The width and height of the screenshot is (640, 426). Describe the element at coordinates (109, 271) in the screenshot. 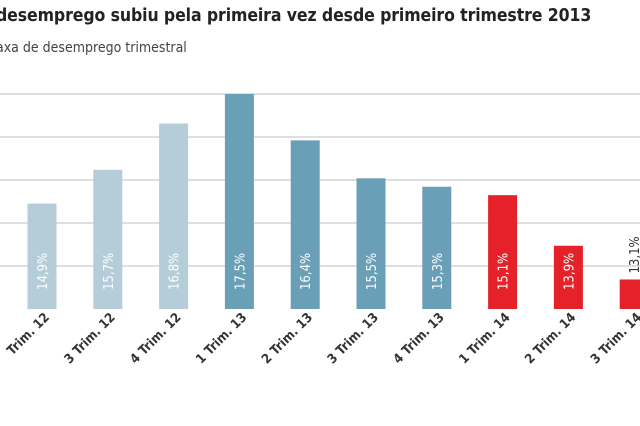

I see `data-label: 15,7%` at that location.